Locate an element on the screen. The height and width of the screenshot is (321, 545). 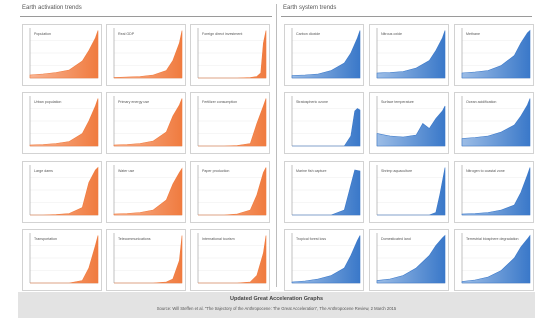
chart-label: Real GDP is located at coordinates (126, 34).